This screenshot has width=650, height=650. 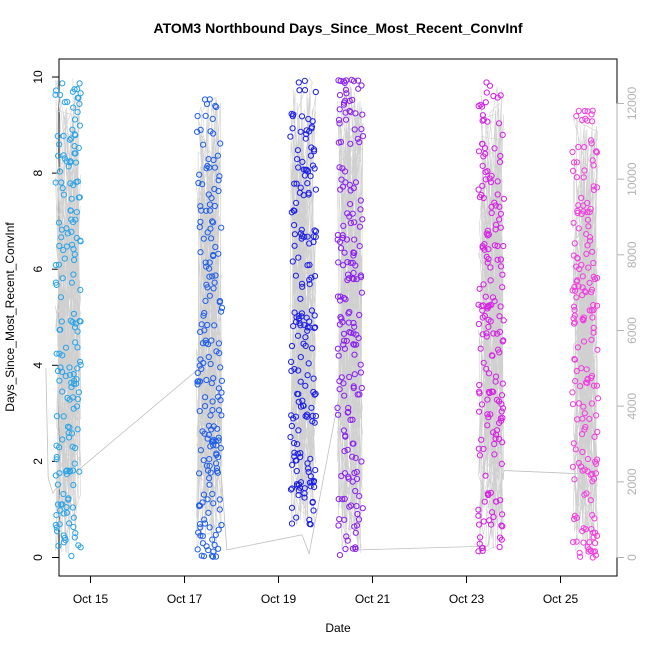 I want to click on y-tick-label: 0, so click(x=38, y=557).